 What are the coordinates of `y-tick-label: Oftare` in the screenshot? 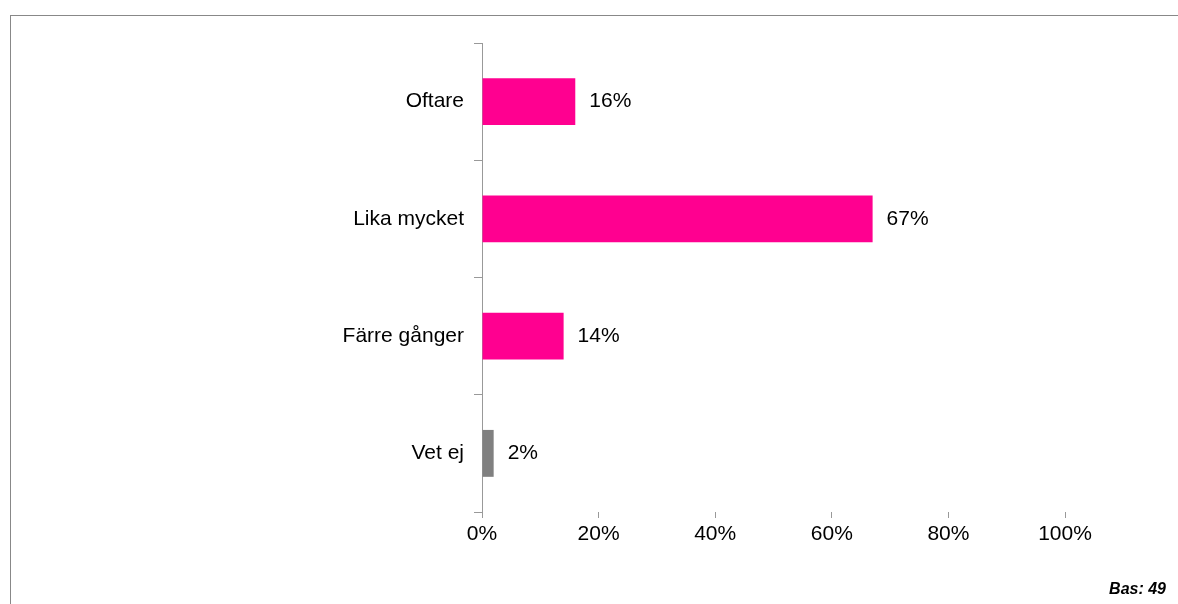 It's located at (434, 100).